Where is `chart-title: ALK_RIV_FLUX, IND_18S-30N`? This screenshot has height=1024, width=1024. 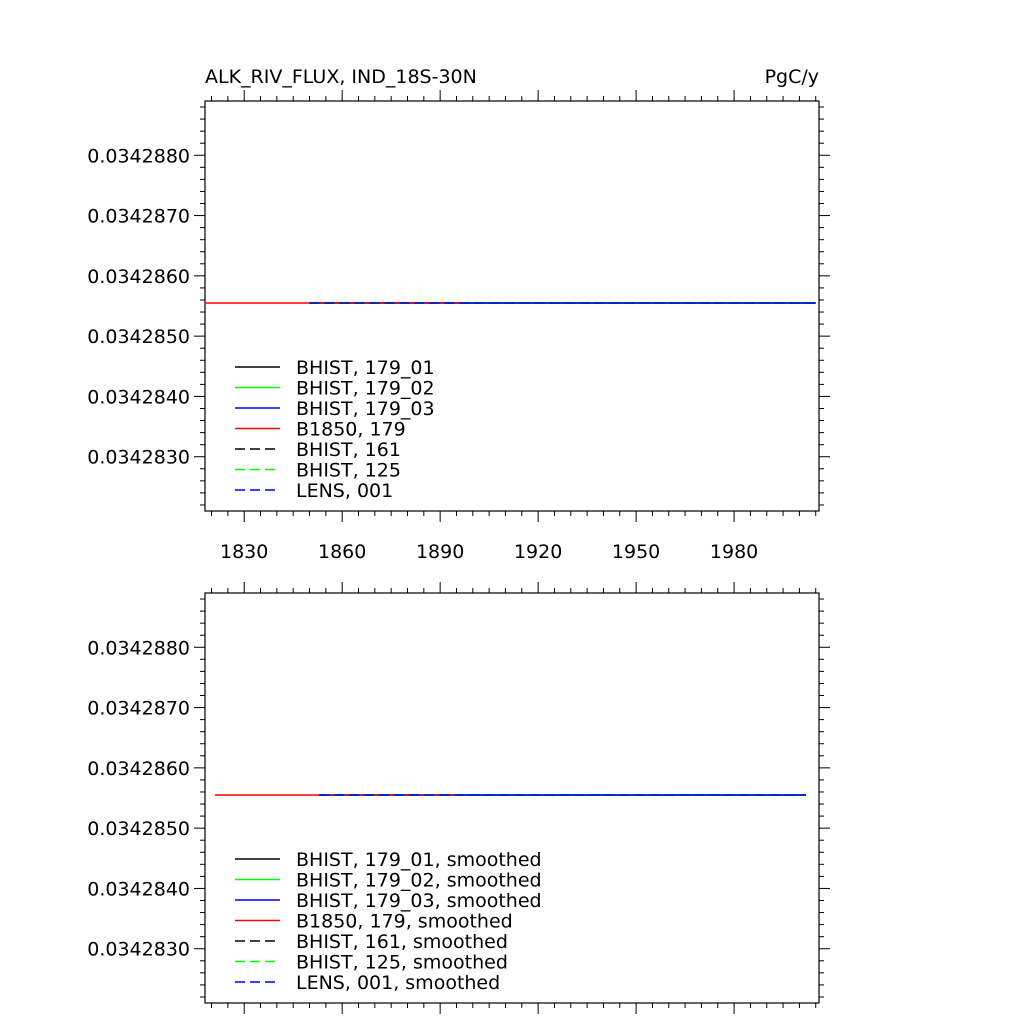
chart-title: ALK_RIV_FLUX, IND_18S-30N is located at coordinates (341, 77).